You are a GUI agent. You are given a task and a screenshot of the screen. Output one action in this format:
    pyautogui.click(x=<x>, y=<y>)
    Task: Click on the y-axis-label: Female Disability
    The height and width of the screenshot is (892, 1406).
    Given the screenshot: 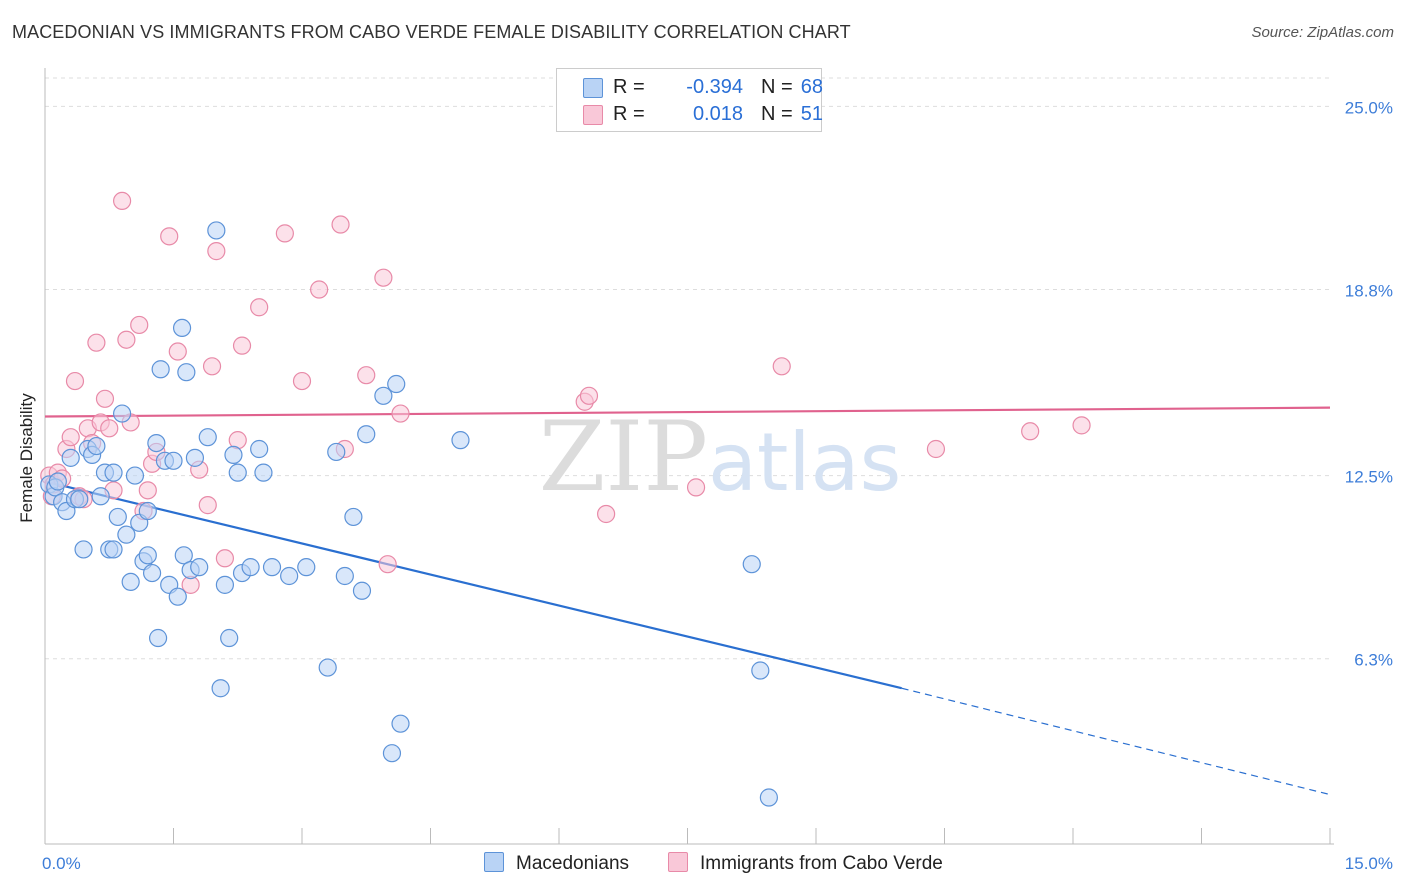 What is the action you would take?
    pyautogui.click(x=26, y=458)
    